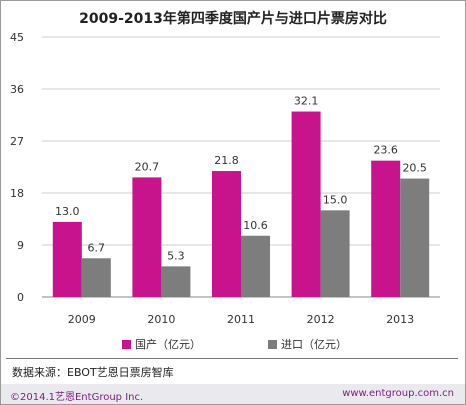  Describe the element at coordinates (233, 394) in the screenshot. I see `footer-bar` at that location.